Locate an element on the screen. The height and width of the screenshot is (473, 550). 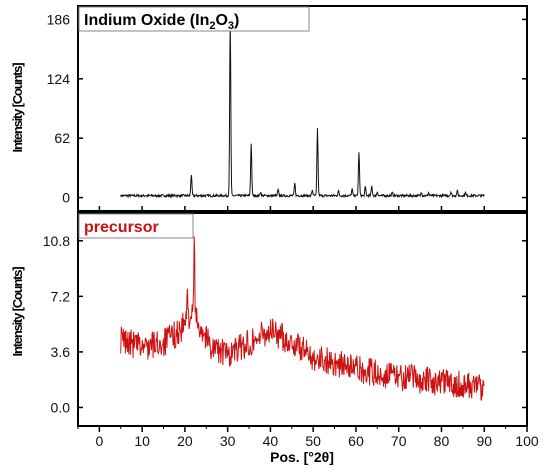
x-tick-label: 40 is located at coordinates (271, 441).